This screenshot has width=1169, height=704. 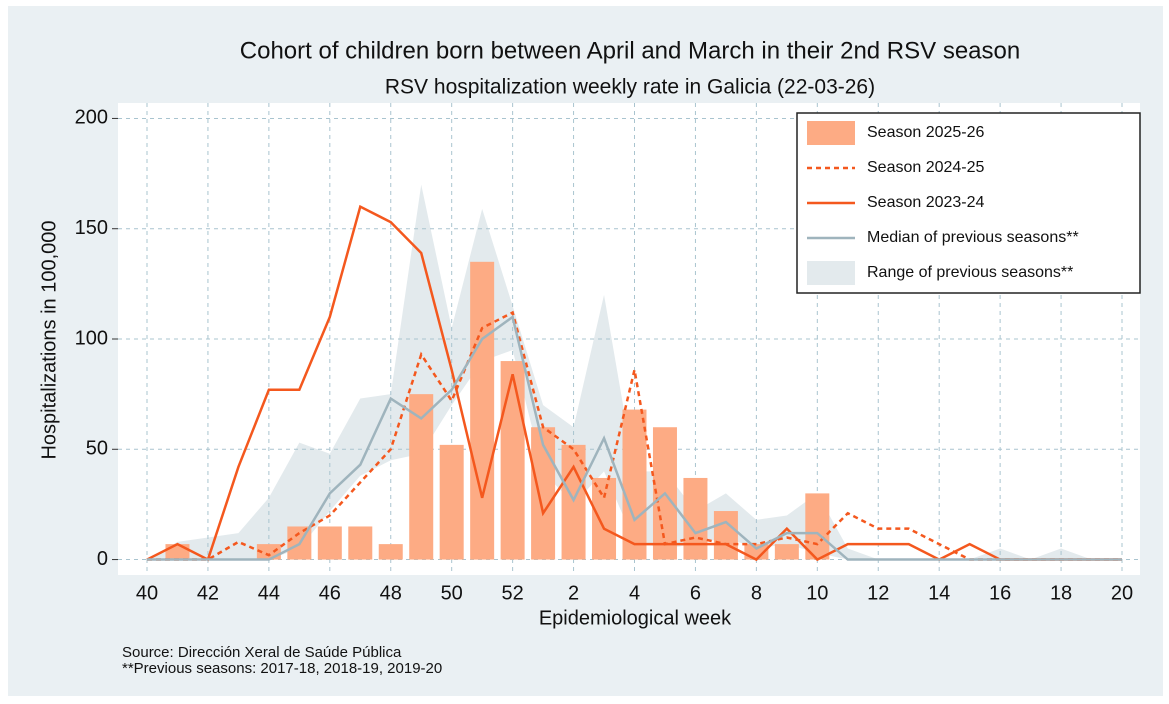 I want to click on x-tick-label: 46, so click(x=330, y=593).